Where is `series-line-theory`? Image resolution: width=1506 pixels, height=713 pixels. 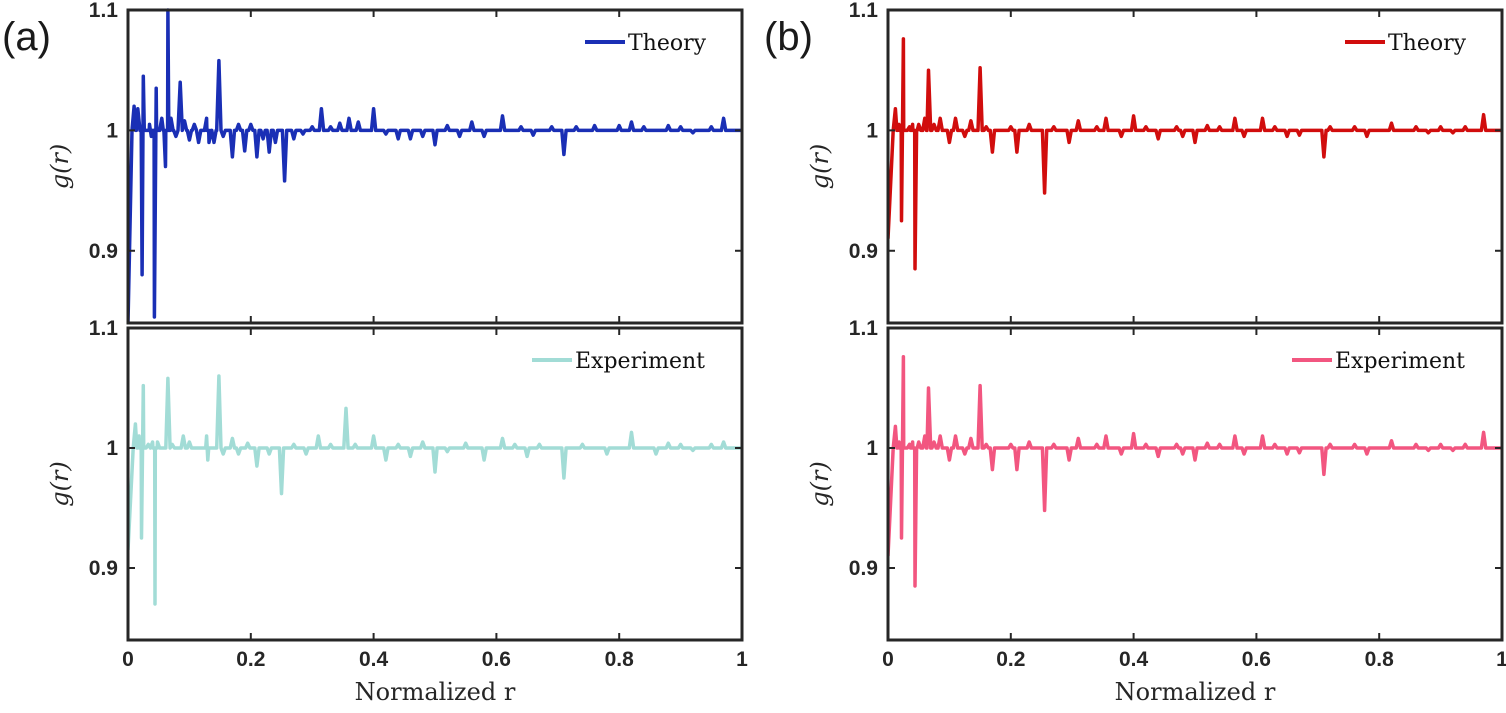
series-line-theory is located at coordinates (1195, 154).